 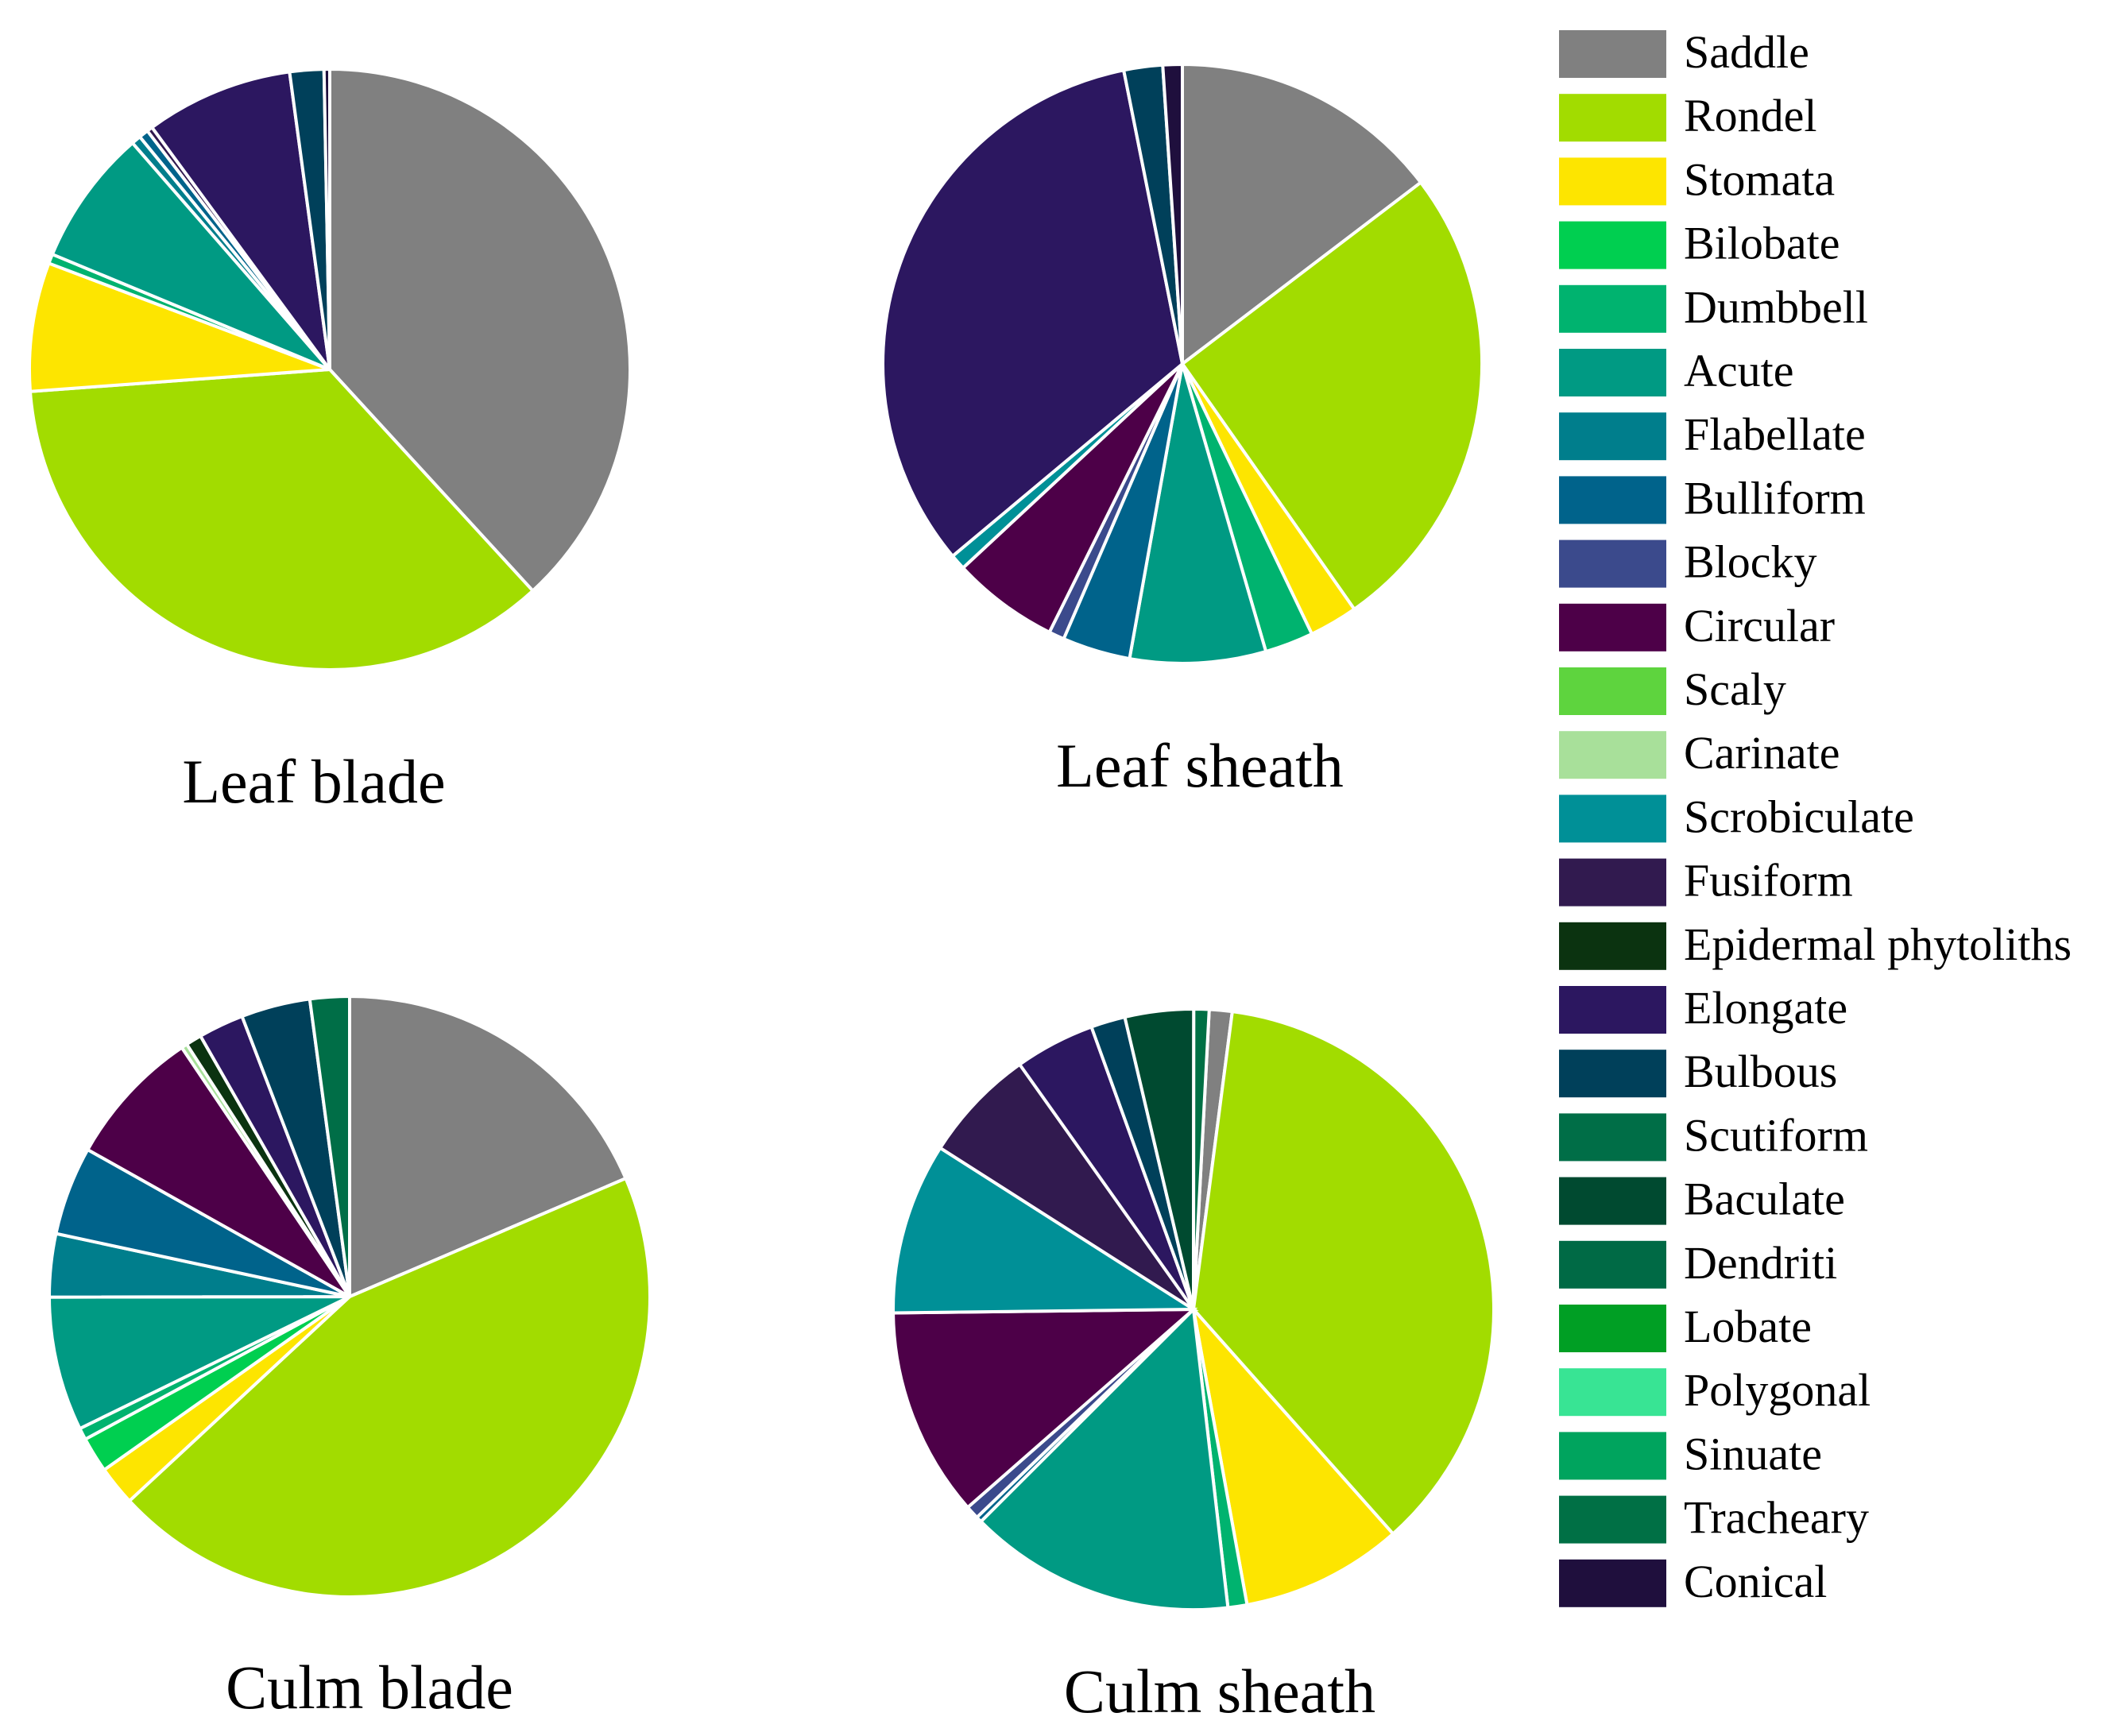 I want to click on slice-culm-blade-circular, so click(x=218, y=1171).